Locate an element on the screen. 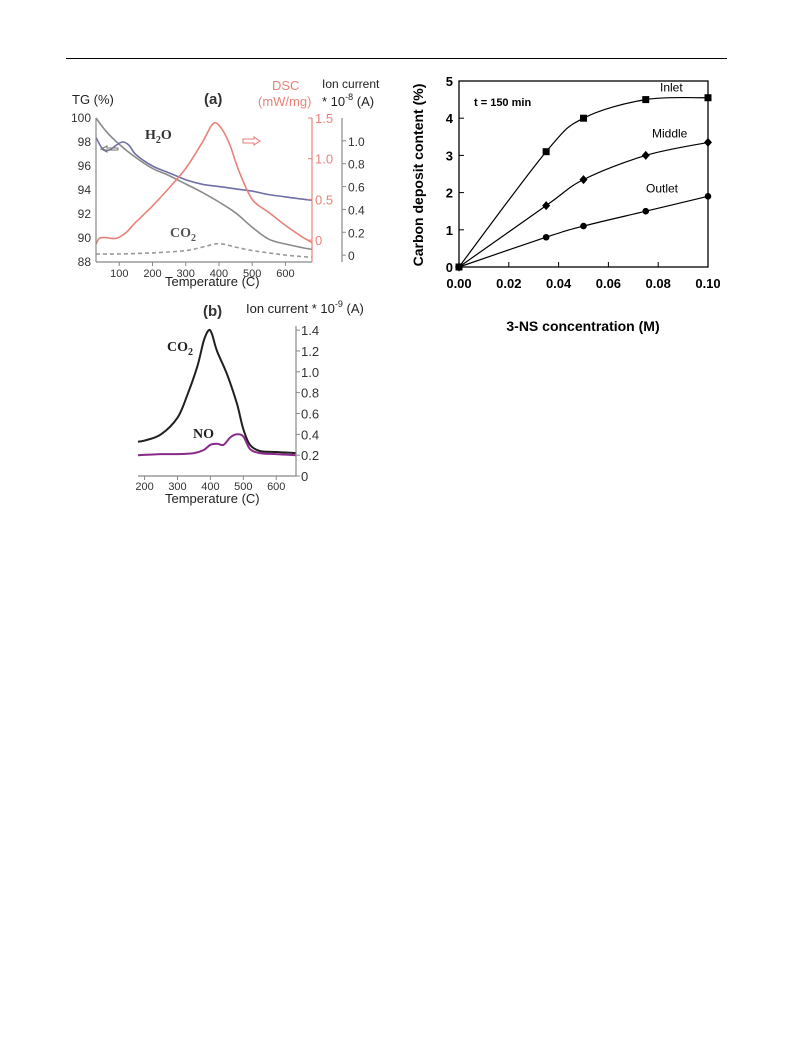 Image resolution: width=793 pixels, height=1053 pixels. chart-c-y-tick-label: 1 is located at coordinates (449, 230).